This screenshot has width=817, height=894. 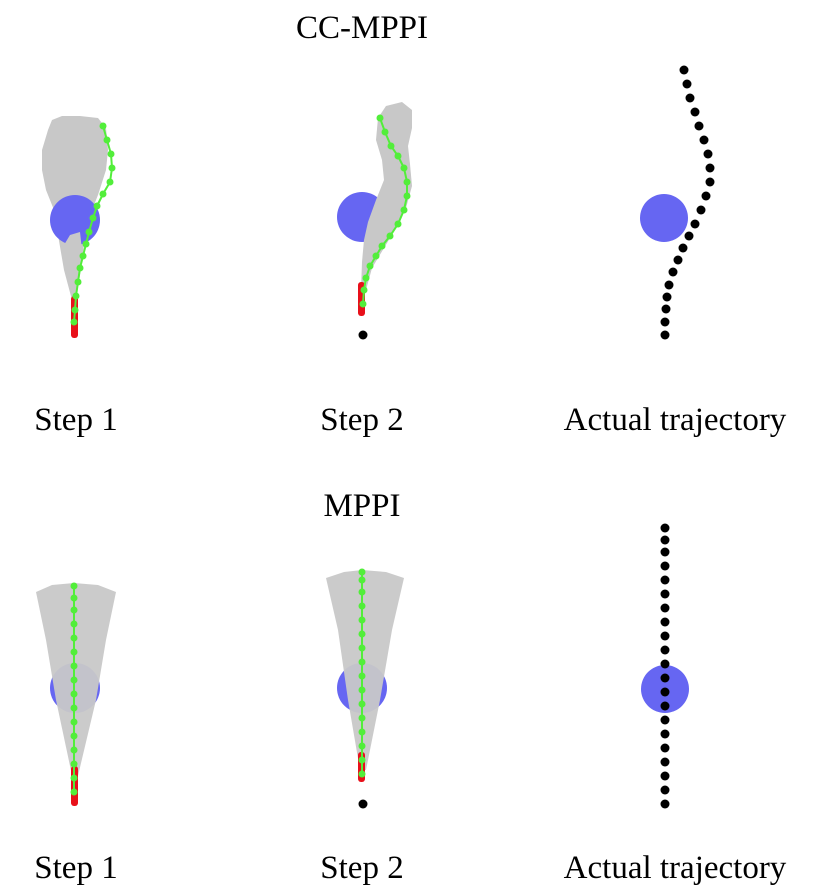 I want to click on panel-cc-mppi-actual: Actual trajectory, so click(x=675, y=251).